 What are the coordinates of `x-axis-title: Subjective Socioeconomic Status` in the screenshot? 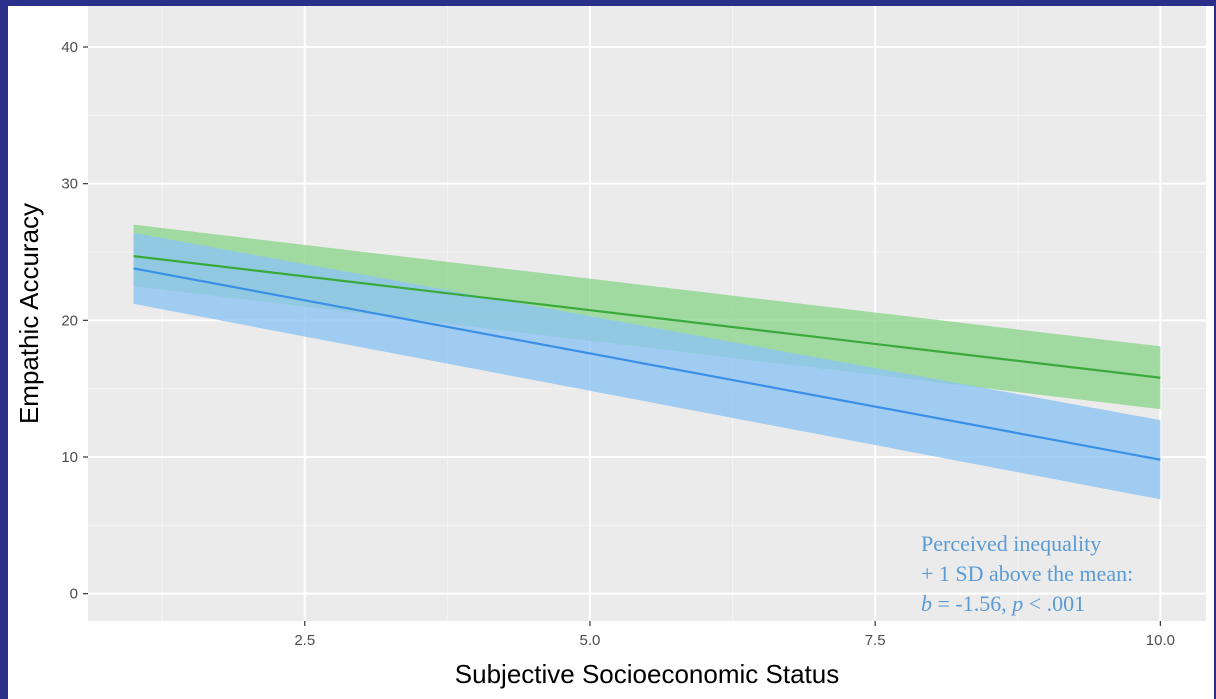 It's located at (647, 674).